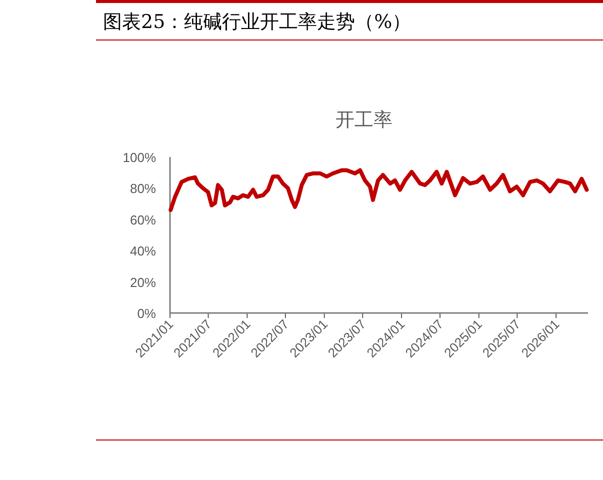 This screenshot has width=603, height=480. I want to click on y-tick-label: 80%, so click(143, 188).